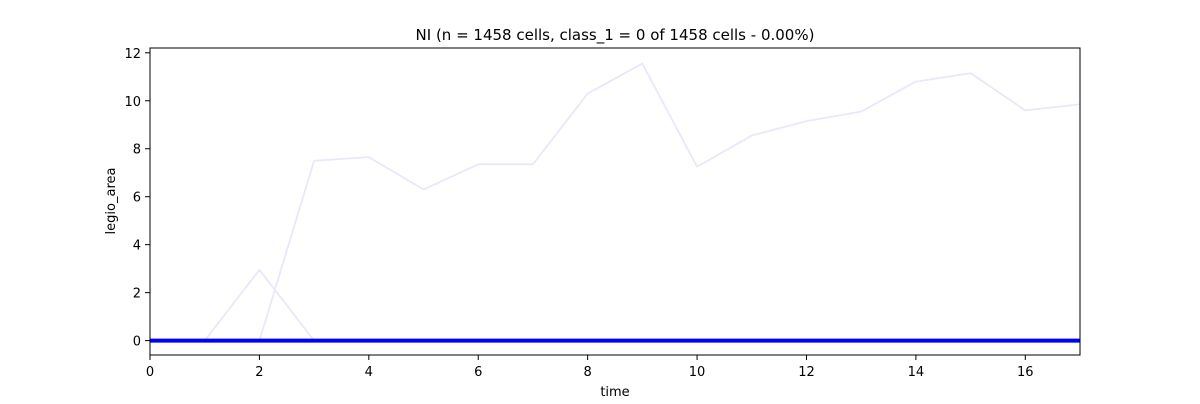 The width and height of the screenshot is (1200, 404). Describe the element at coordinates (697, 372) in the screenshot. I see `x-tick-label: 10` at that location.